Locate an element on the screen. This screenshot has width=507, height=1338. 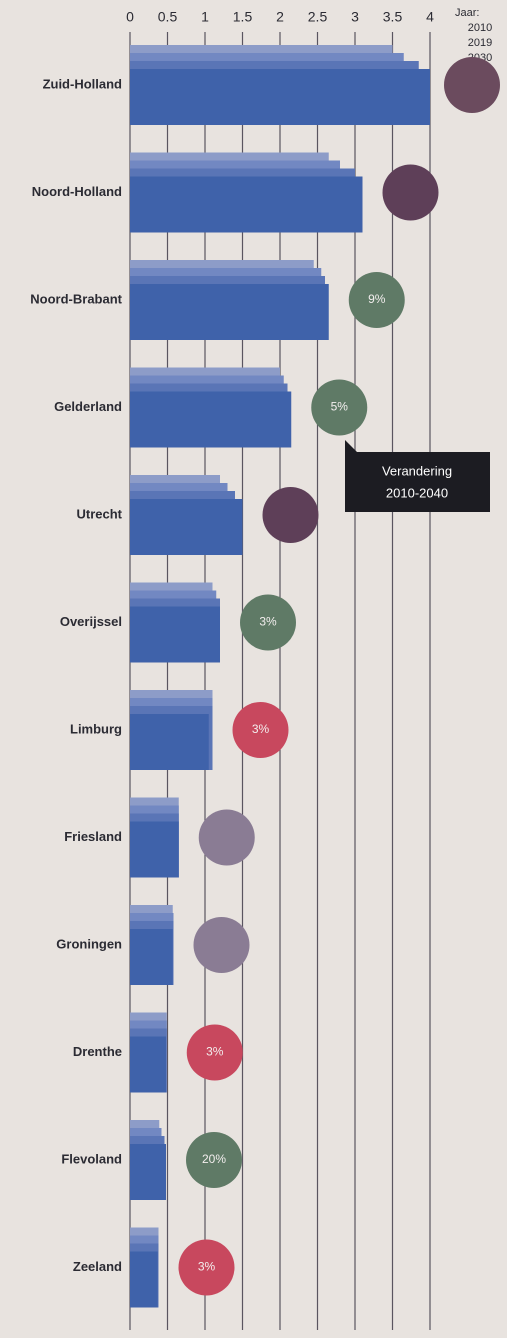
change-label: 20% is located at coordinates (214, 1159).